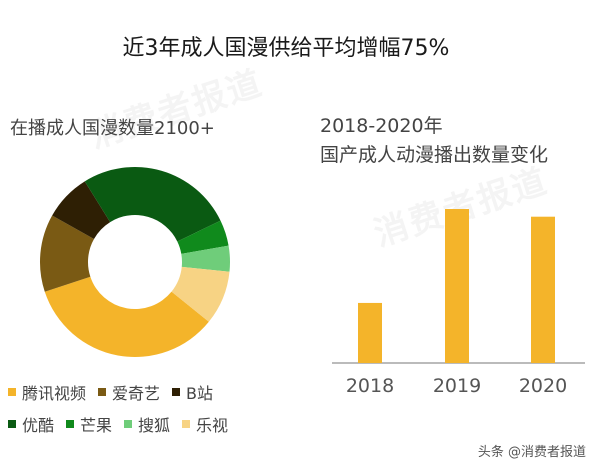 This screenshot has height=471, width=600. What do you see at coordinates (434, 141) in the screenshot?
I see `bar-chart-title: 2018-2020年 国产成人动漫播出数量变化` at bounding box center [434, 141].